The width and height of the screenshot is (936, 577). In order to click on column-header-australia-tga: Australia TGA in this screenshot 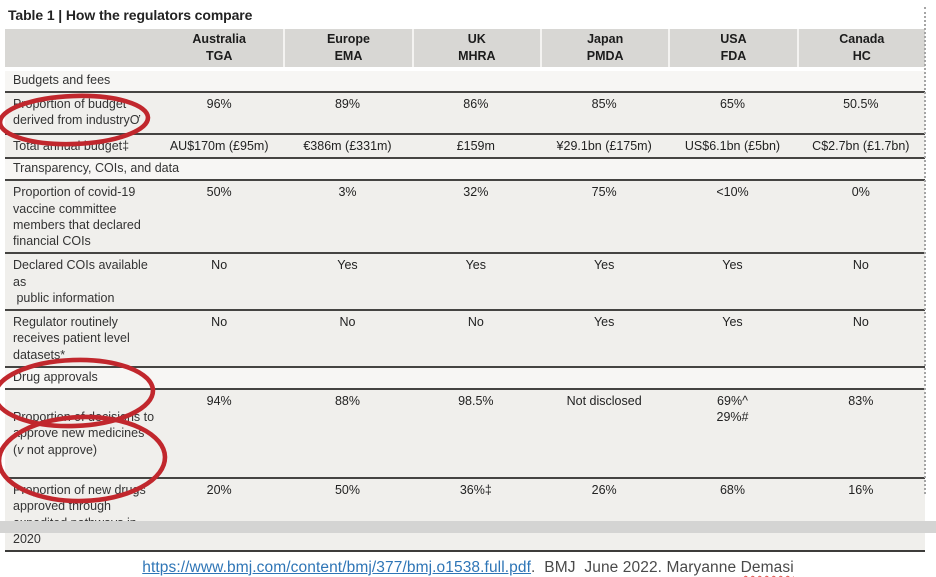, I will do `click(219, 47)`.